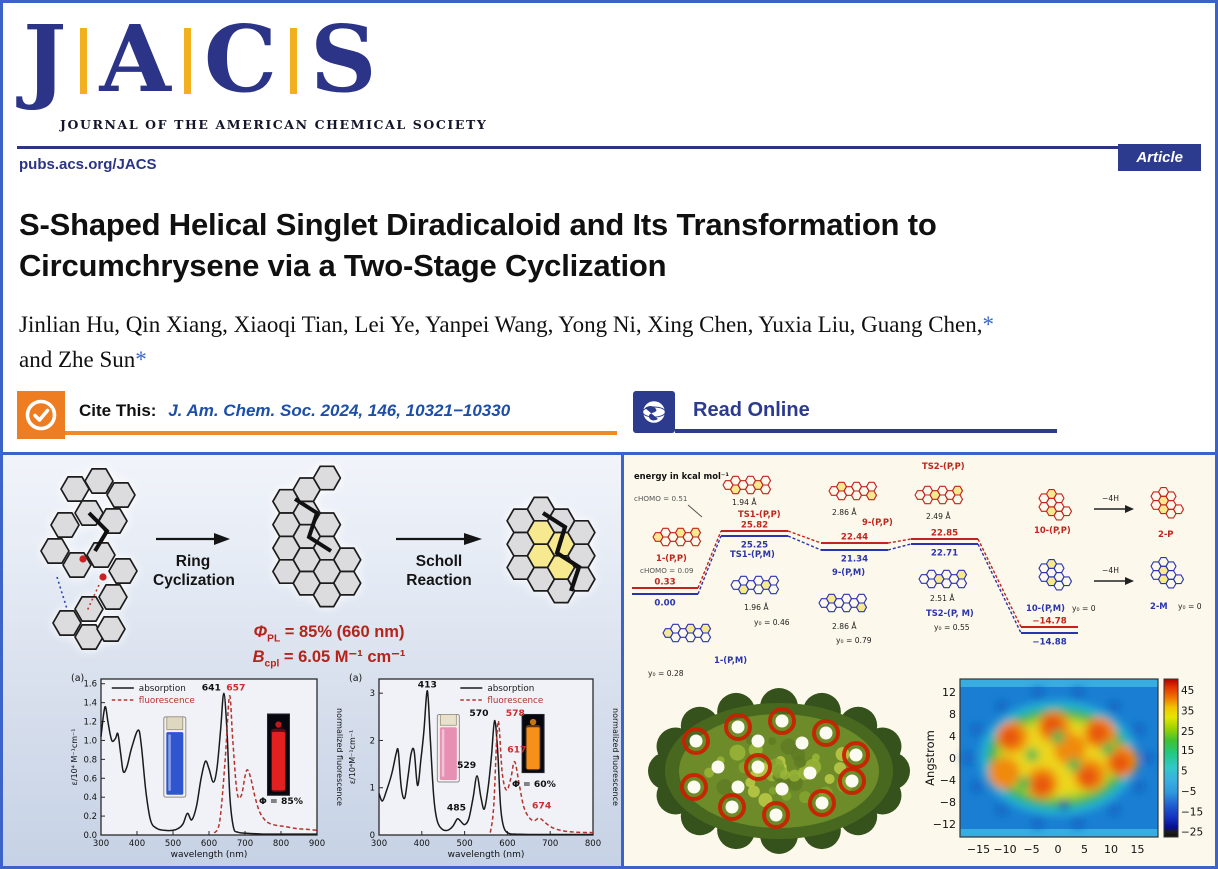 The width and height of the screenshot is (1218, 869). What do you see at coordinates (90, 723) in the screenshot?
I see `svg-text: 1.2` at bounding box center [90, 723].